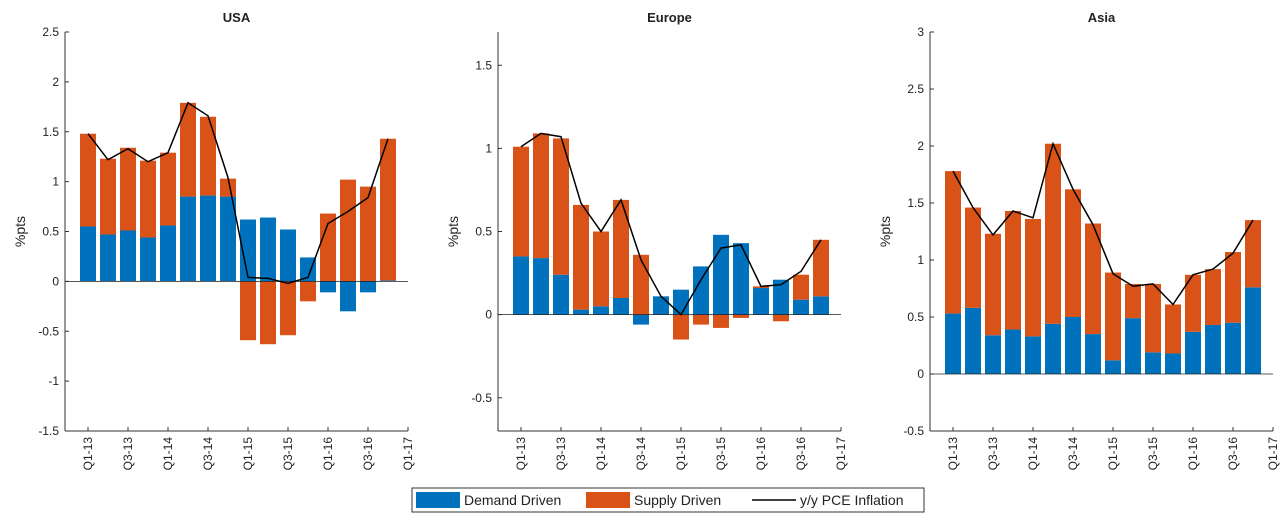  Describe the element at coordinates (50, 132) in the screenshot. I see `y-tick-label: 1.5` at that location.